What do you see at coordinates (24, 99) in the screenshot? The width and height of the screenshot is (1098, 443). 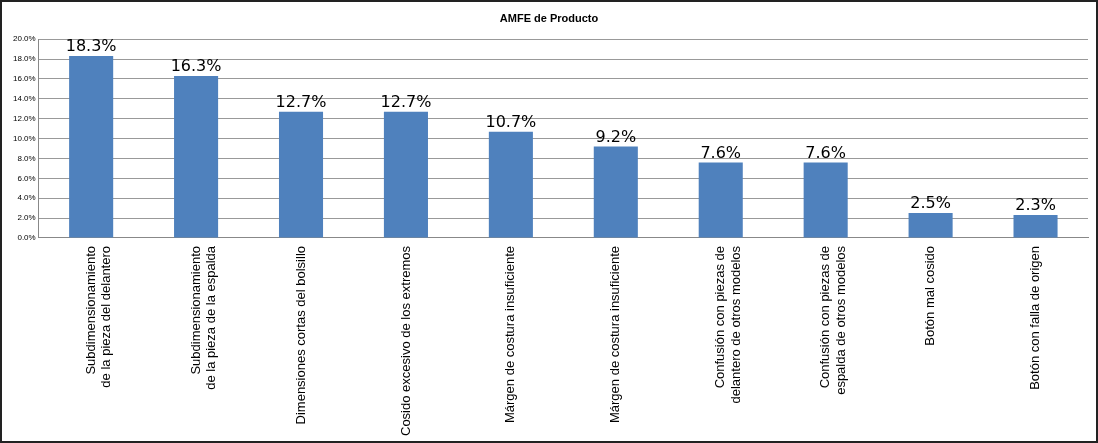 I see `y-tick-label: 14.0%` at bounding box center [24, 99].